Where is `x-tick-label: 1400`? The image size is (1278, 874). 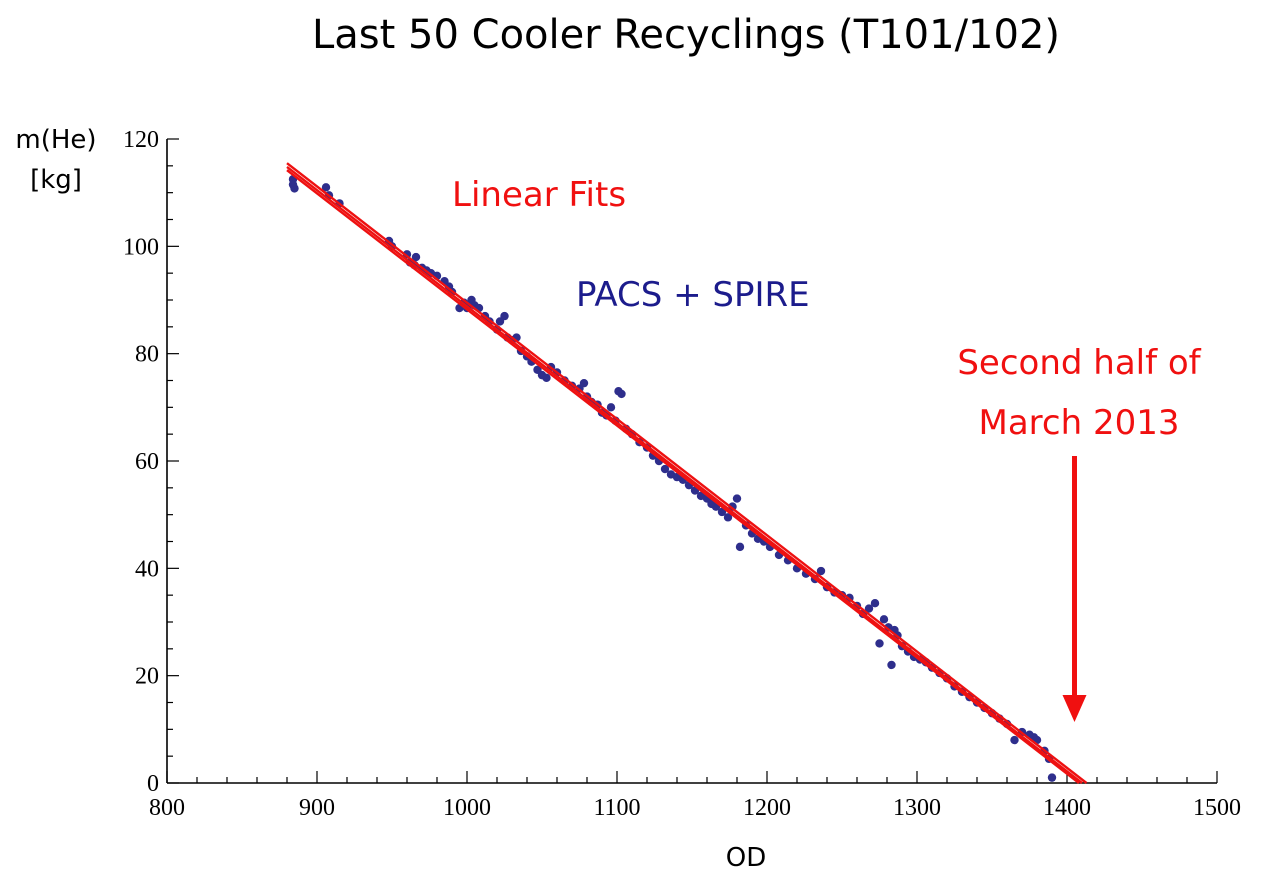 x-tick-label: 1400 is located at coordinates (1067, 808).